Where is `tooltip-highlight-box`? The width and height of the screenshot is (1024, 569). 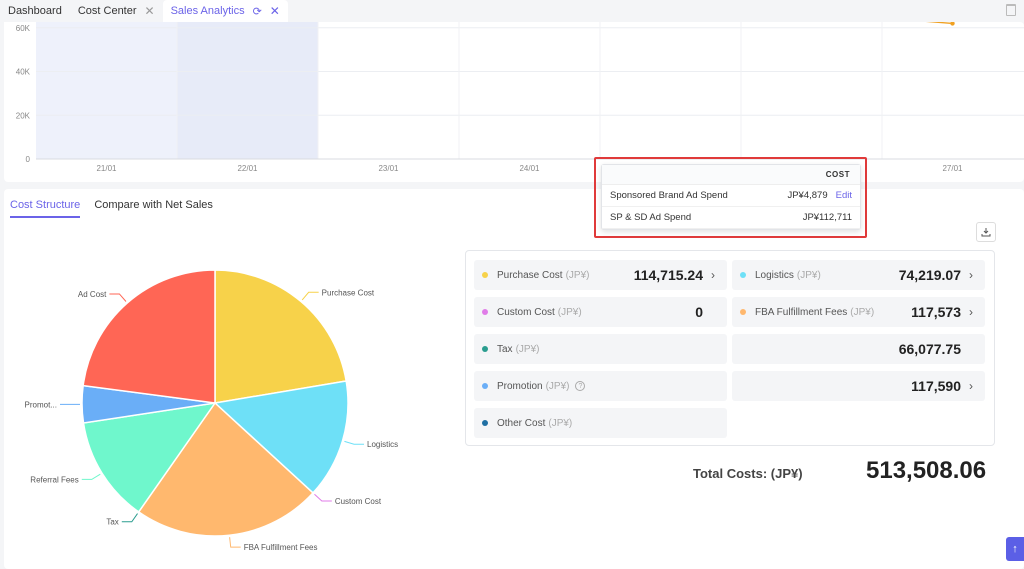
tooltip-highlight-box is located at coordinates (730, 197).